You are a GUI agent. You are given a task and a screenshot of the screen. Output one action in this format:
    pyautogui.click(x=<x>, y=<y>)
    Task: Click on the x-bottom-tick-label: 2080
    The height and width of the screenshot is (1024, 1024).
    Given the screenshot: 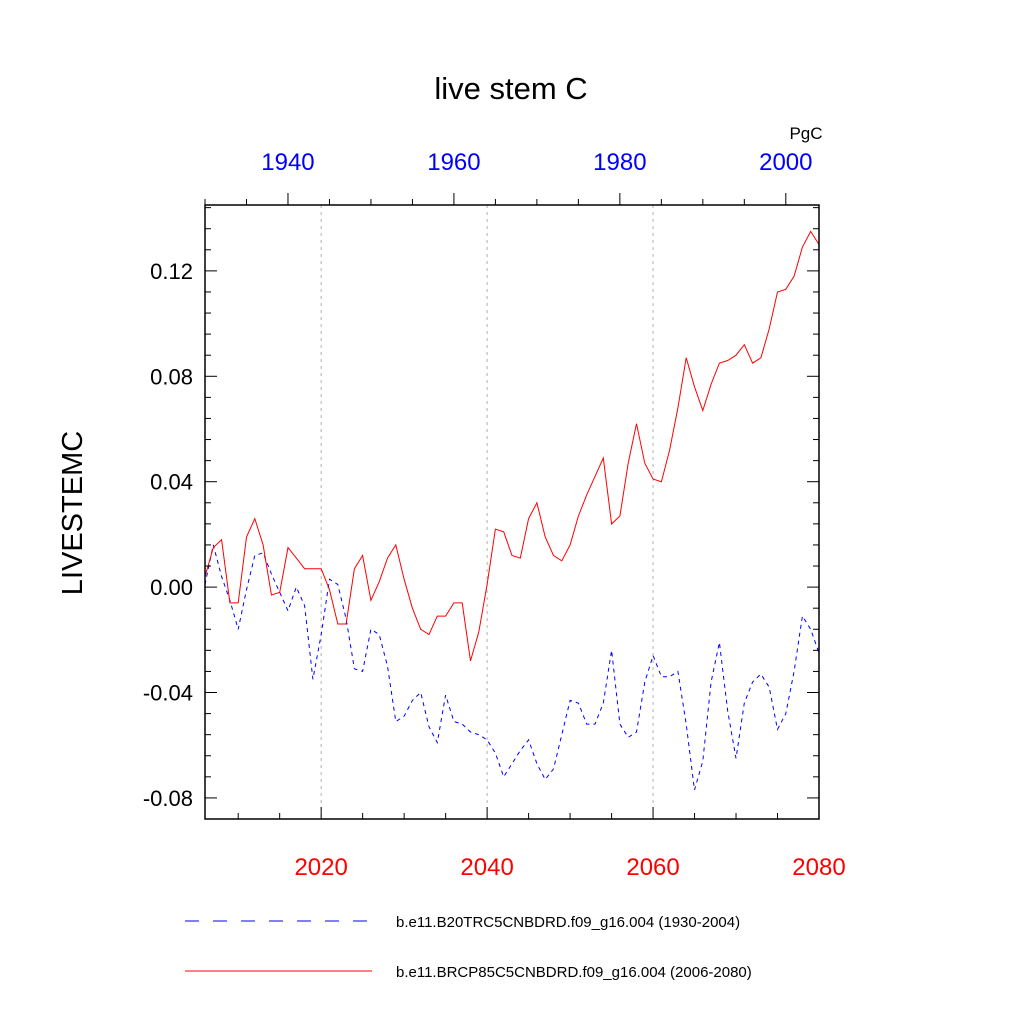 What is the action you would take?
    pyautogui.click(x=818, y=867)
    